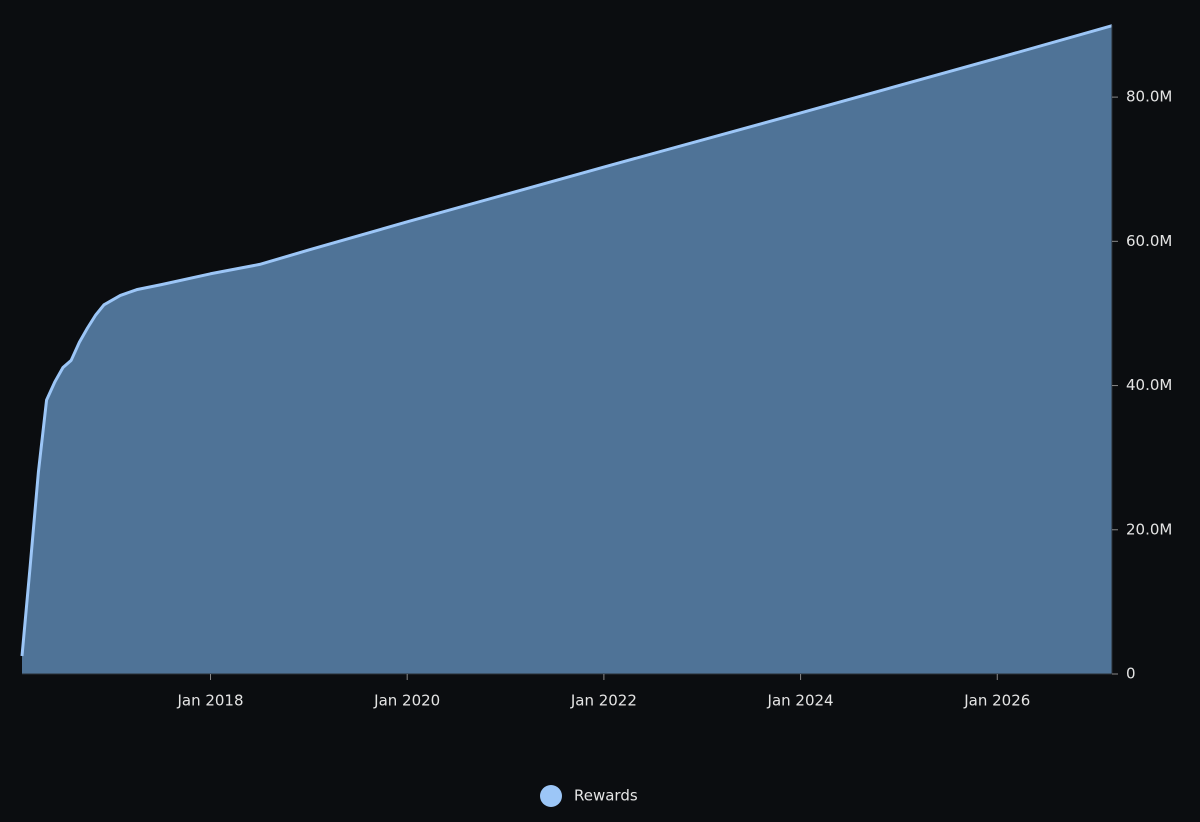 The width and height of the screenshot is (1200, 822). Describe the element at coordinates (406, 701) in the screenshot. I see `x-tick-label: Jan 2020` at that location.